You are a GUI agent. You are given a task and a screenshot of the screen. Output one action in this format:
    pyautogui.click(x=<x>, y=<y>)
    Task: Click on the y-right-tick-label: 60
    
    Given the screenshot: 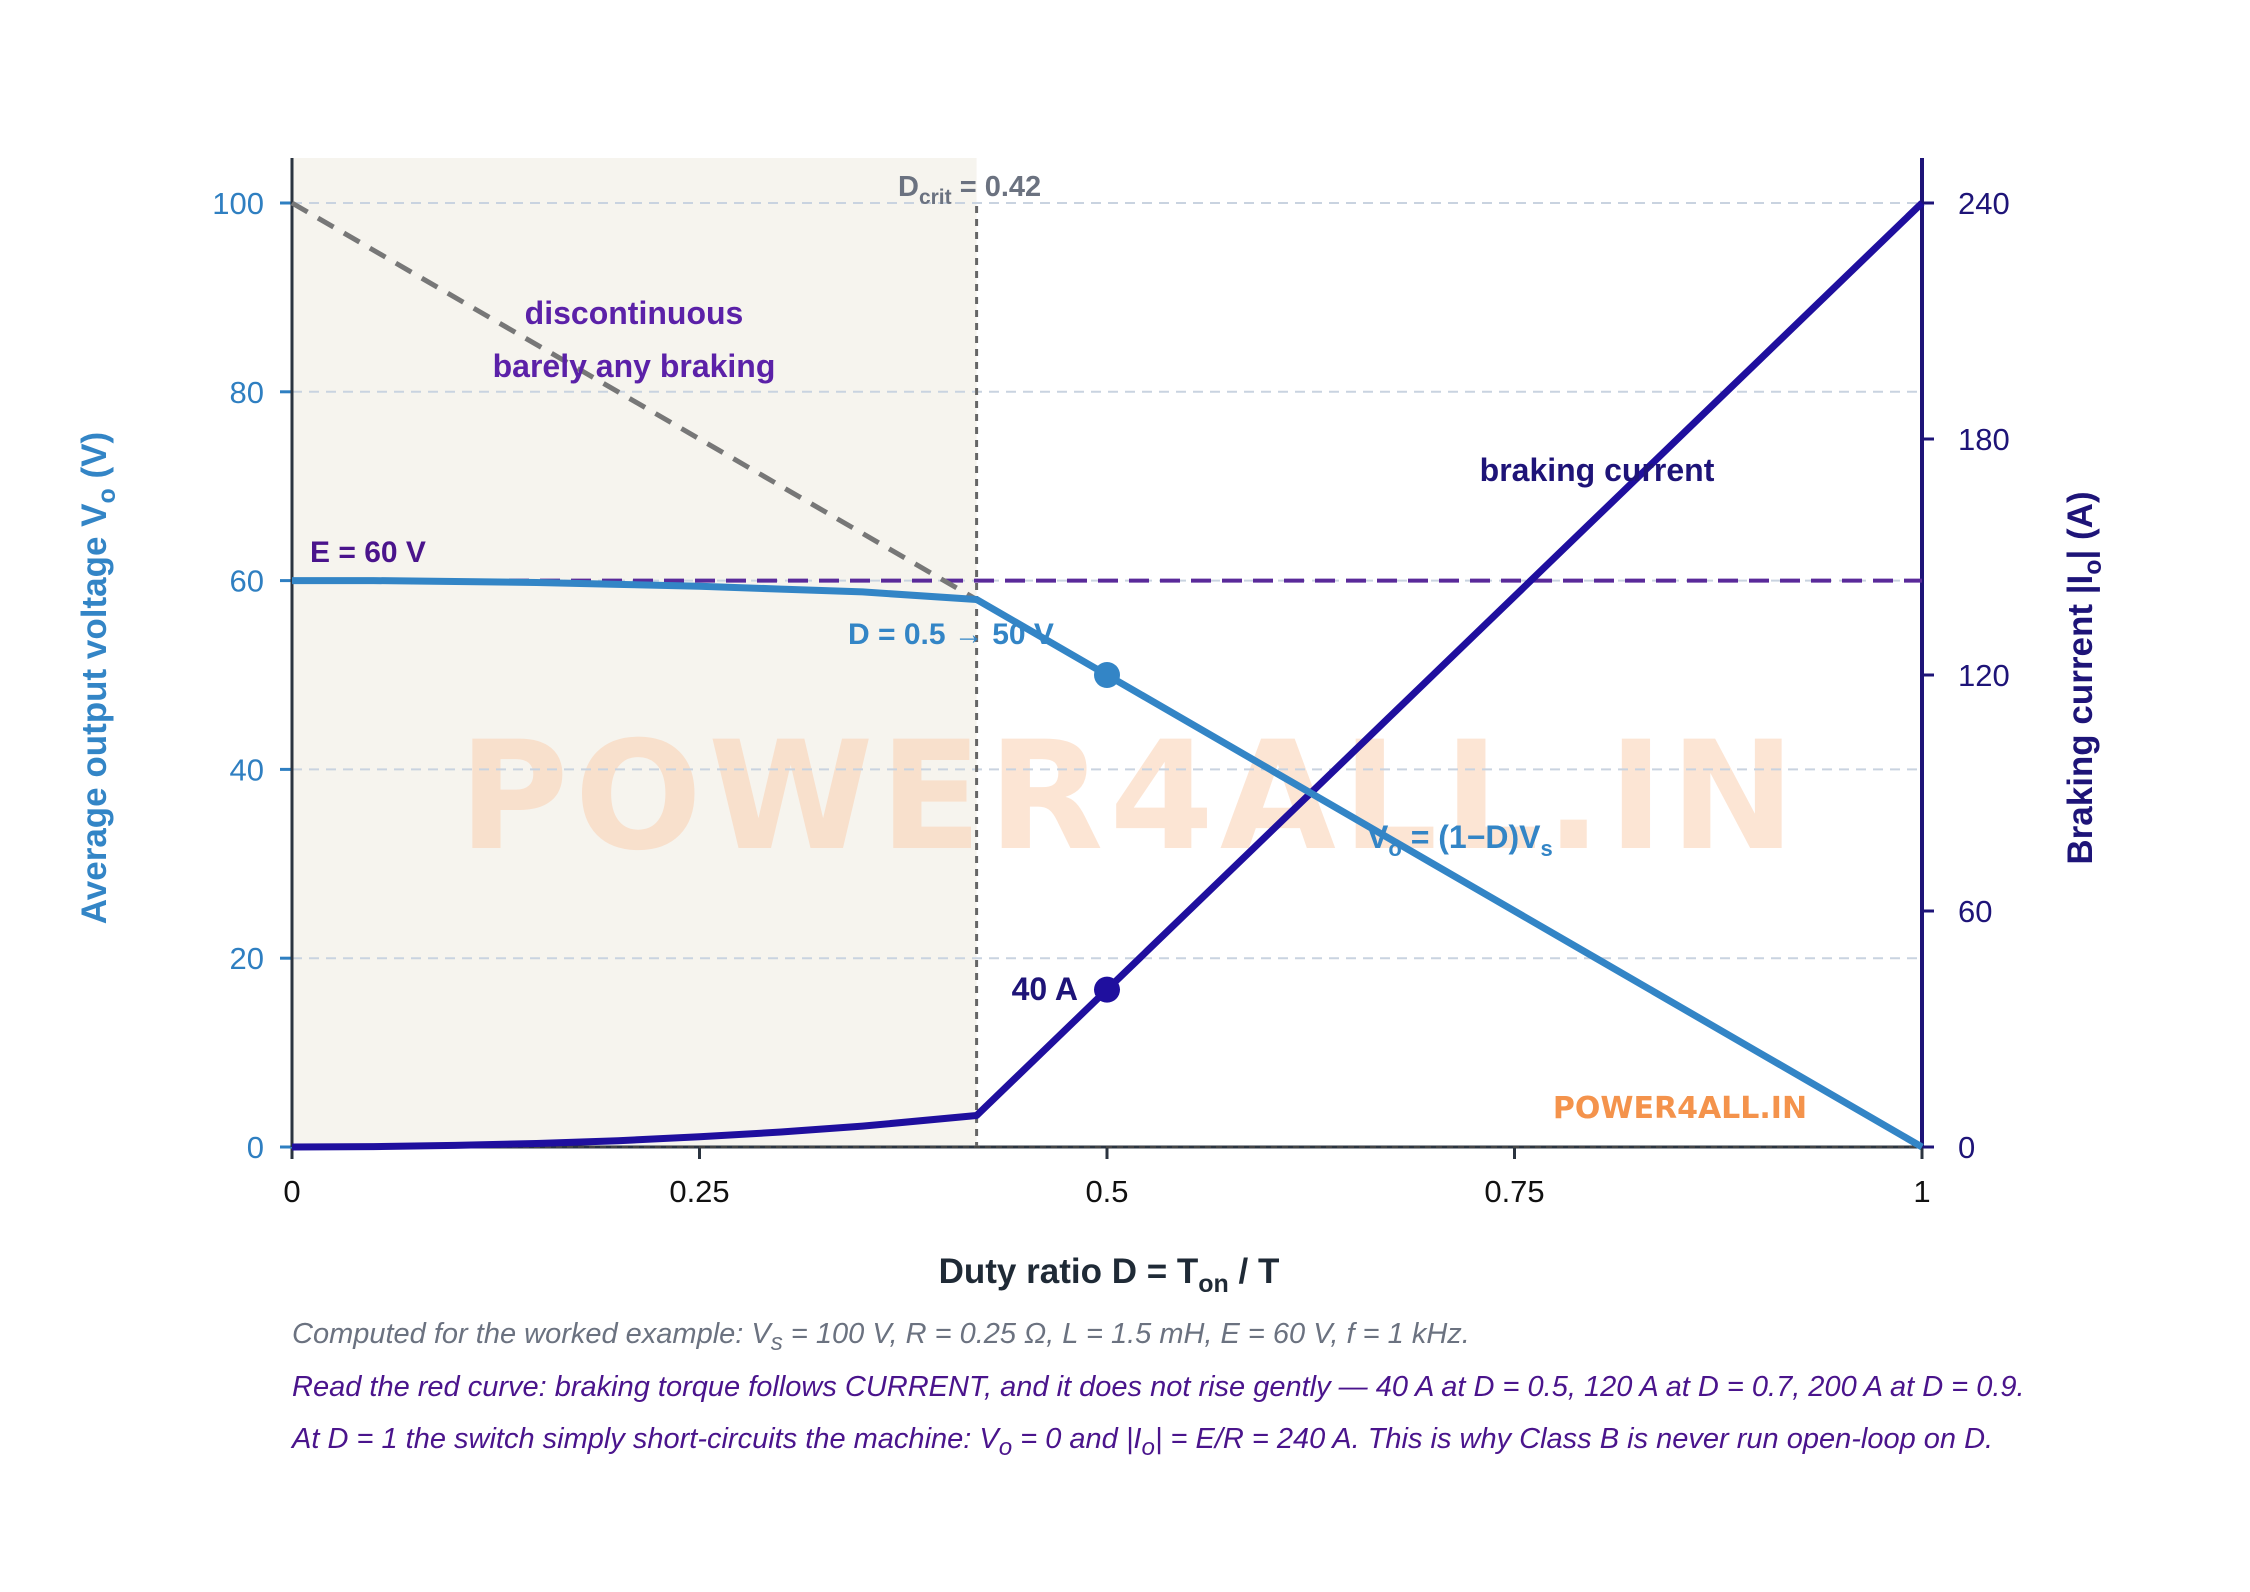 What is the action you would take?
    pyautogui.click(x=1975, y=911)
    